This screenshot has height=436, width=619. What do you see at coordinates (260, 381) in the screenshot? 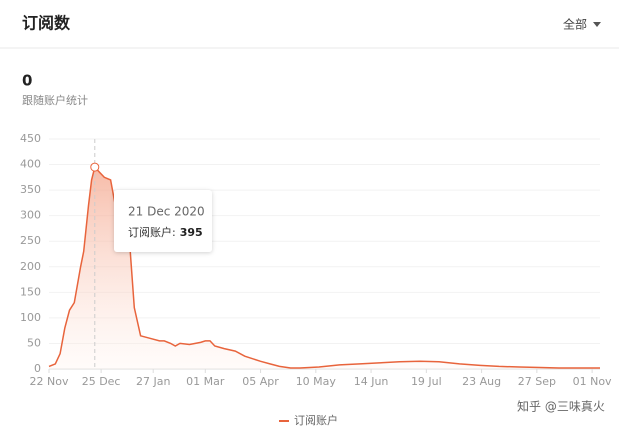
I see `x-tick-label: 05 Apr` at bounding box center [260, 381].